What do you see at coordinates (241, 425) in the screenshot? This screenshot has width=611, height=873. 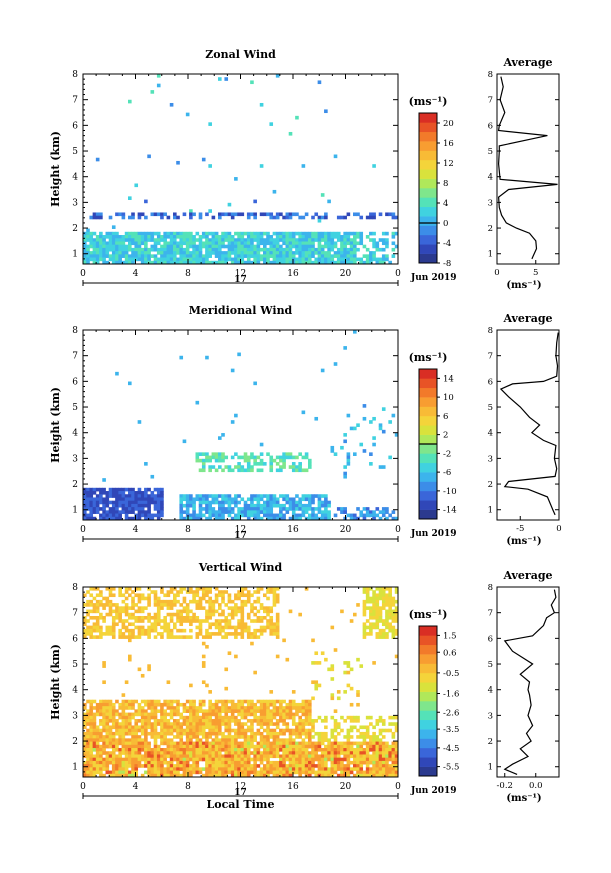 I see `heatmap-cells` at bounding box center [241, 425].